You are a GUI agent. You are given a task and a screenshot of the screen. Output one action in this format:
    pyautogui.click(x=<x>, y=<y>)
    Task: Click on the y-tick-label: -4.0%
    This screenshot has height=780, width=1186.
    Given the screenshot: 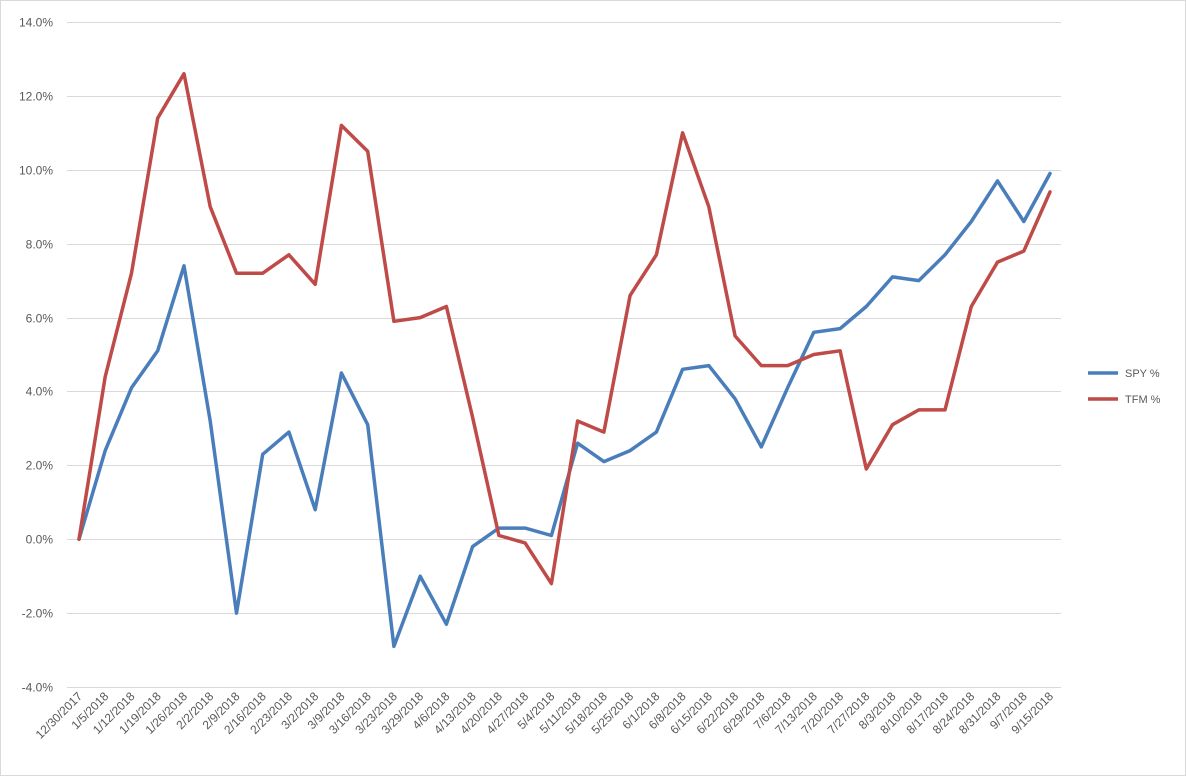 What is the action you would take?
    pyautogui.click(x=38, y=688)
    